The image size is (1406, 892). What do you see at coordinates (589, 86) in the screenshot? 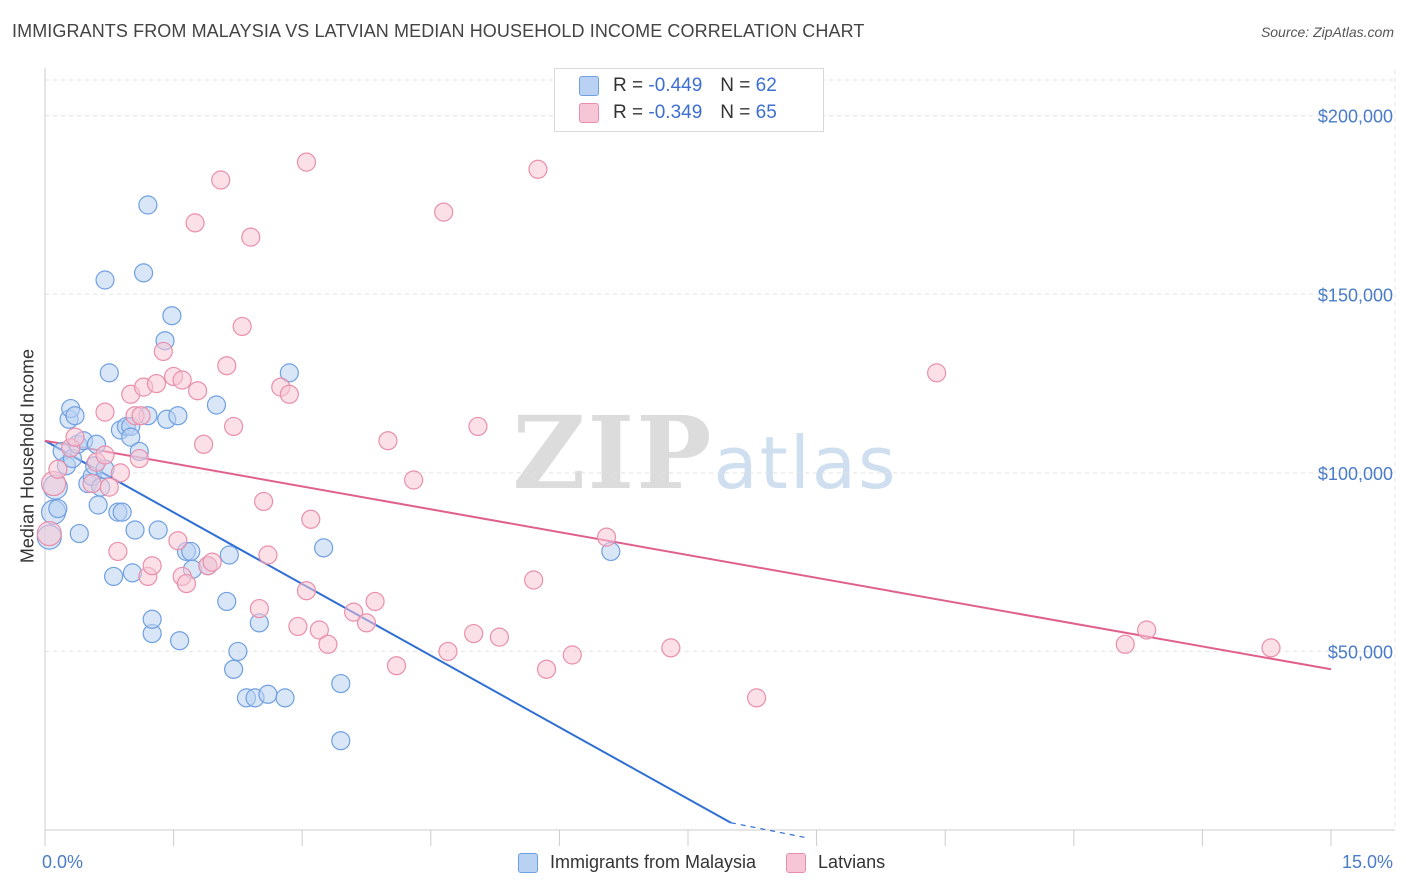
I see `legend-swatch-malaysia` at bounding box center [589, 86].